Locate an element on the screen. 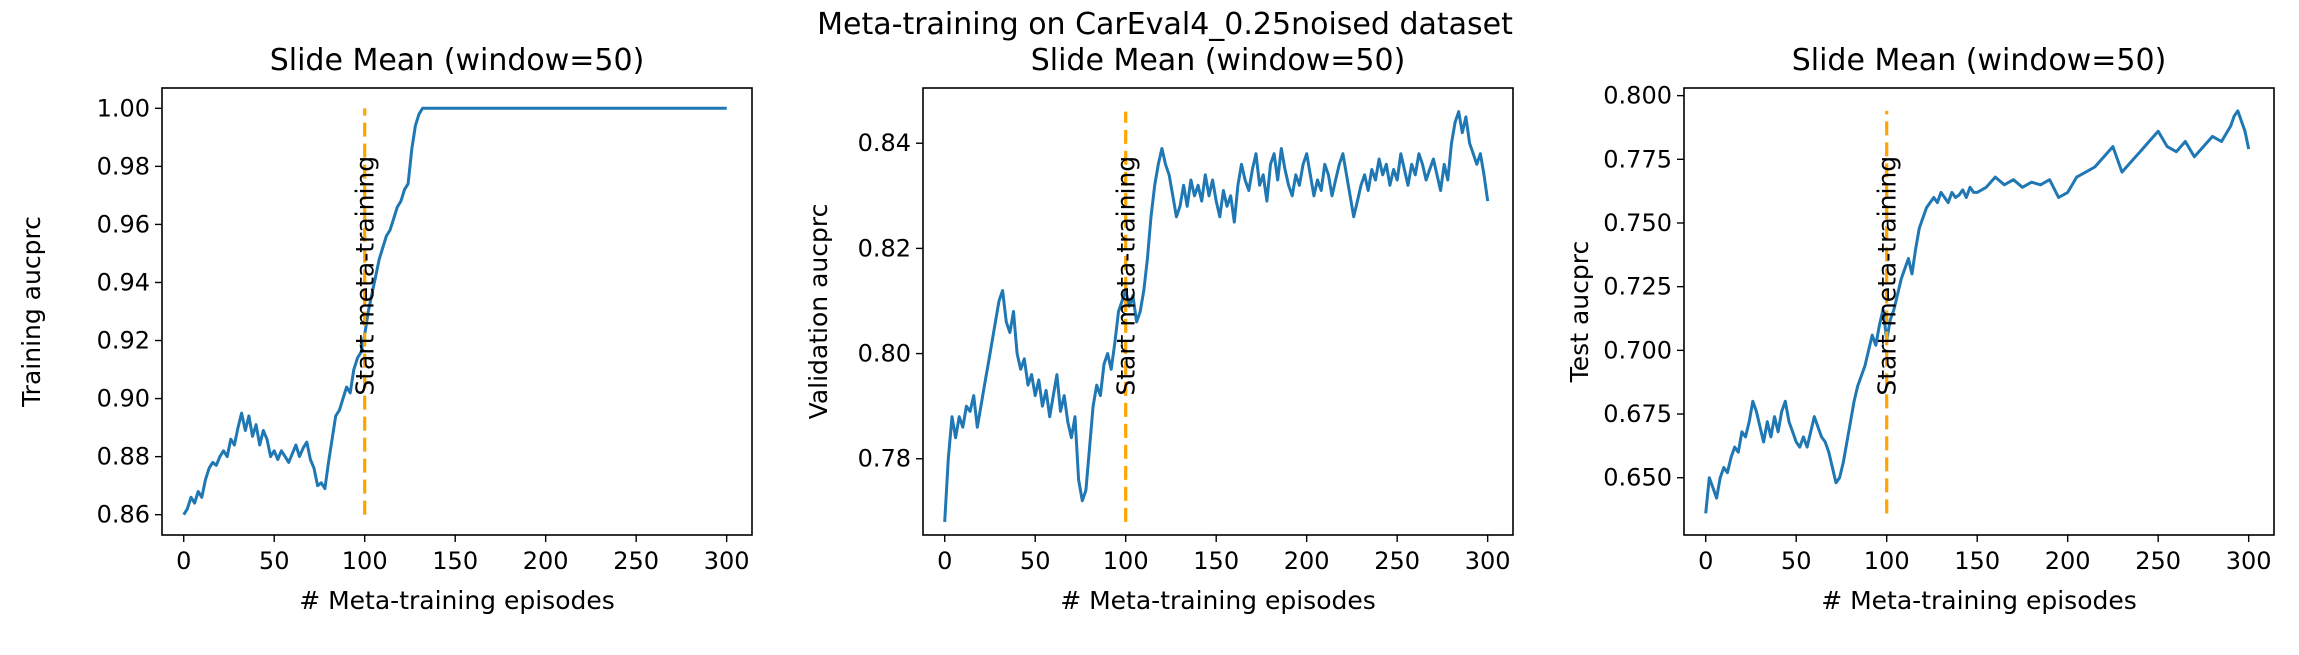  y-tick-label: 0.82 is located at coordinates (884, 248).